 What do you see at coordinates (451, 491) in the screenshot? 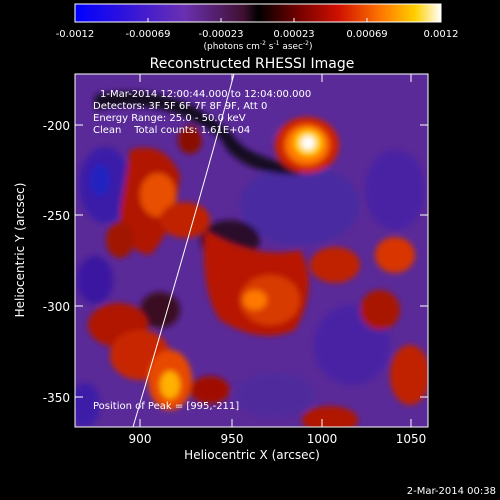
I see `footer-timestamp: 2-Mar-2014 00:38` at bounding box center [451, 491].